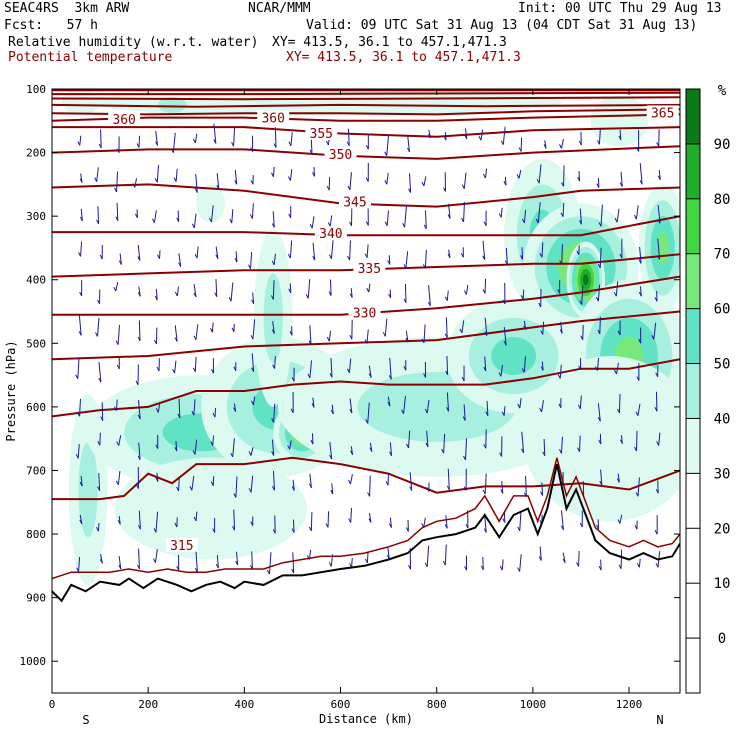 Image resolution: width=740 pixels, height=740 pixels. Describe the element at coordinates (364, 314) in the screenshot. I see `isentrope-label: 330` at that location.